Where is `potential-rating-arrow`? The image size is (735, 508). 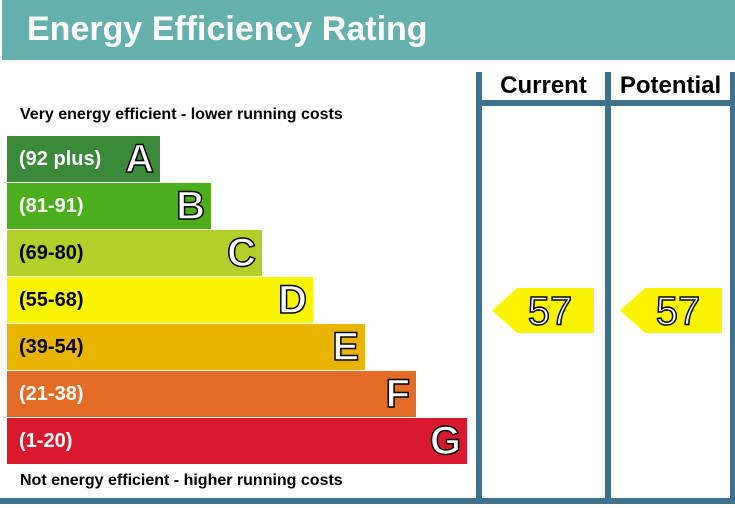
potential-rating-arrow is located at coordinates (671, 310).